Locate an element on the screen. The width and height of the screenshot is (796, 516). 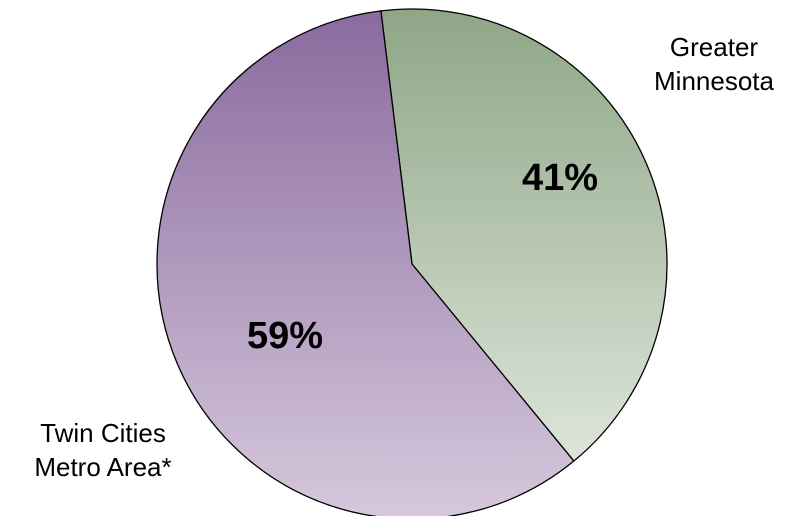
category-label-twin-cities-metro-area-line-1: Twin Cities is located at coordinates (103, 433).